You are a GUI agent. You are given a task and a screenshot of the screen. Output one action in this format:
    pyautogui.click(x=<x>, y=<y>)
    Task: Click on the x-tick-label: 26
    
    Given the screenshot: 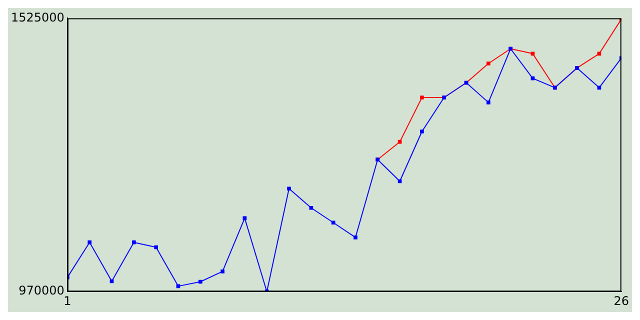 What is the action you would take?
    pyautogui.click(x=622, y=301)
    